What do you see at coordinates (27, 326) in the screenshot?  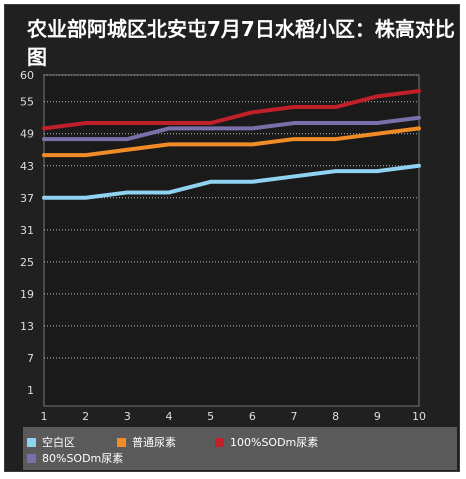 I see `y-tick-label: 13` at bounding box center [27, 326].